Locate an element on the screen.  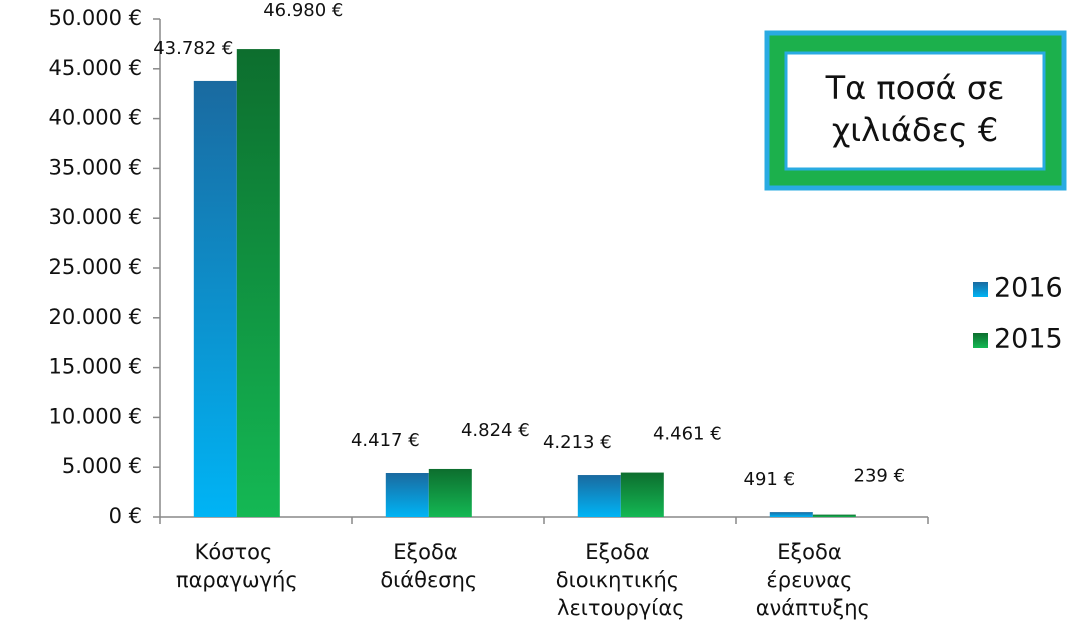
y-tick-label: 20.000 € is located at coordinates (95, 317).